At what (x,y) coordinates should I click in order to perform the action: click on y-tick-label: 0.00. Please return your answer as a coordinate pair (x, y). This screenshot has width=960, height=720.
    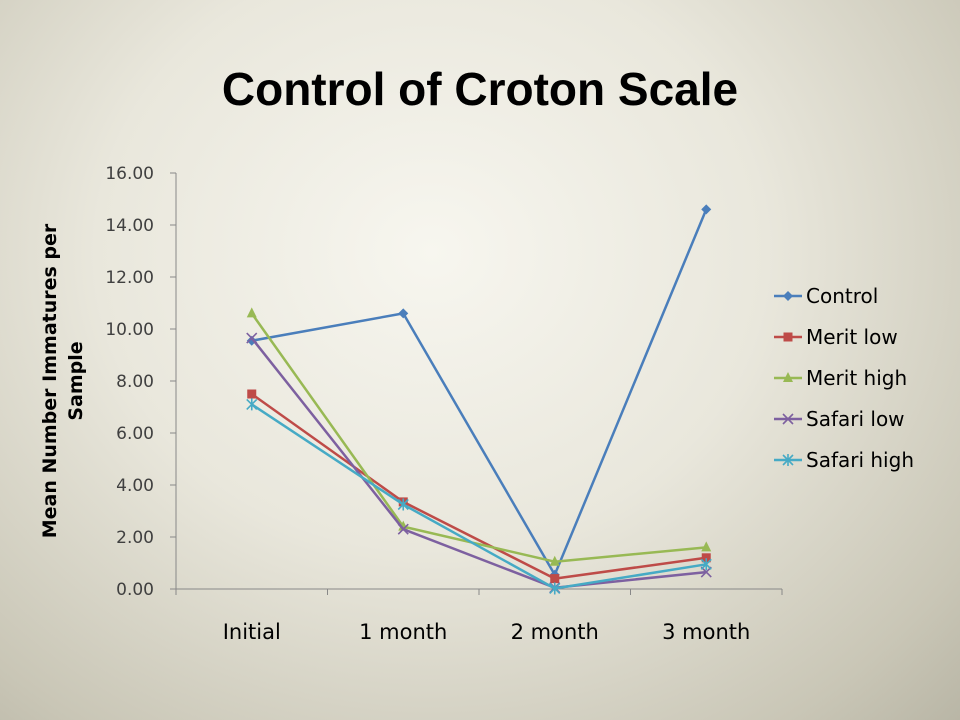
    Looking at the image, I should click on (135, 590).